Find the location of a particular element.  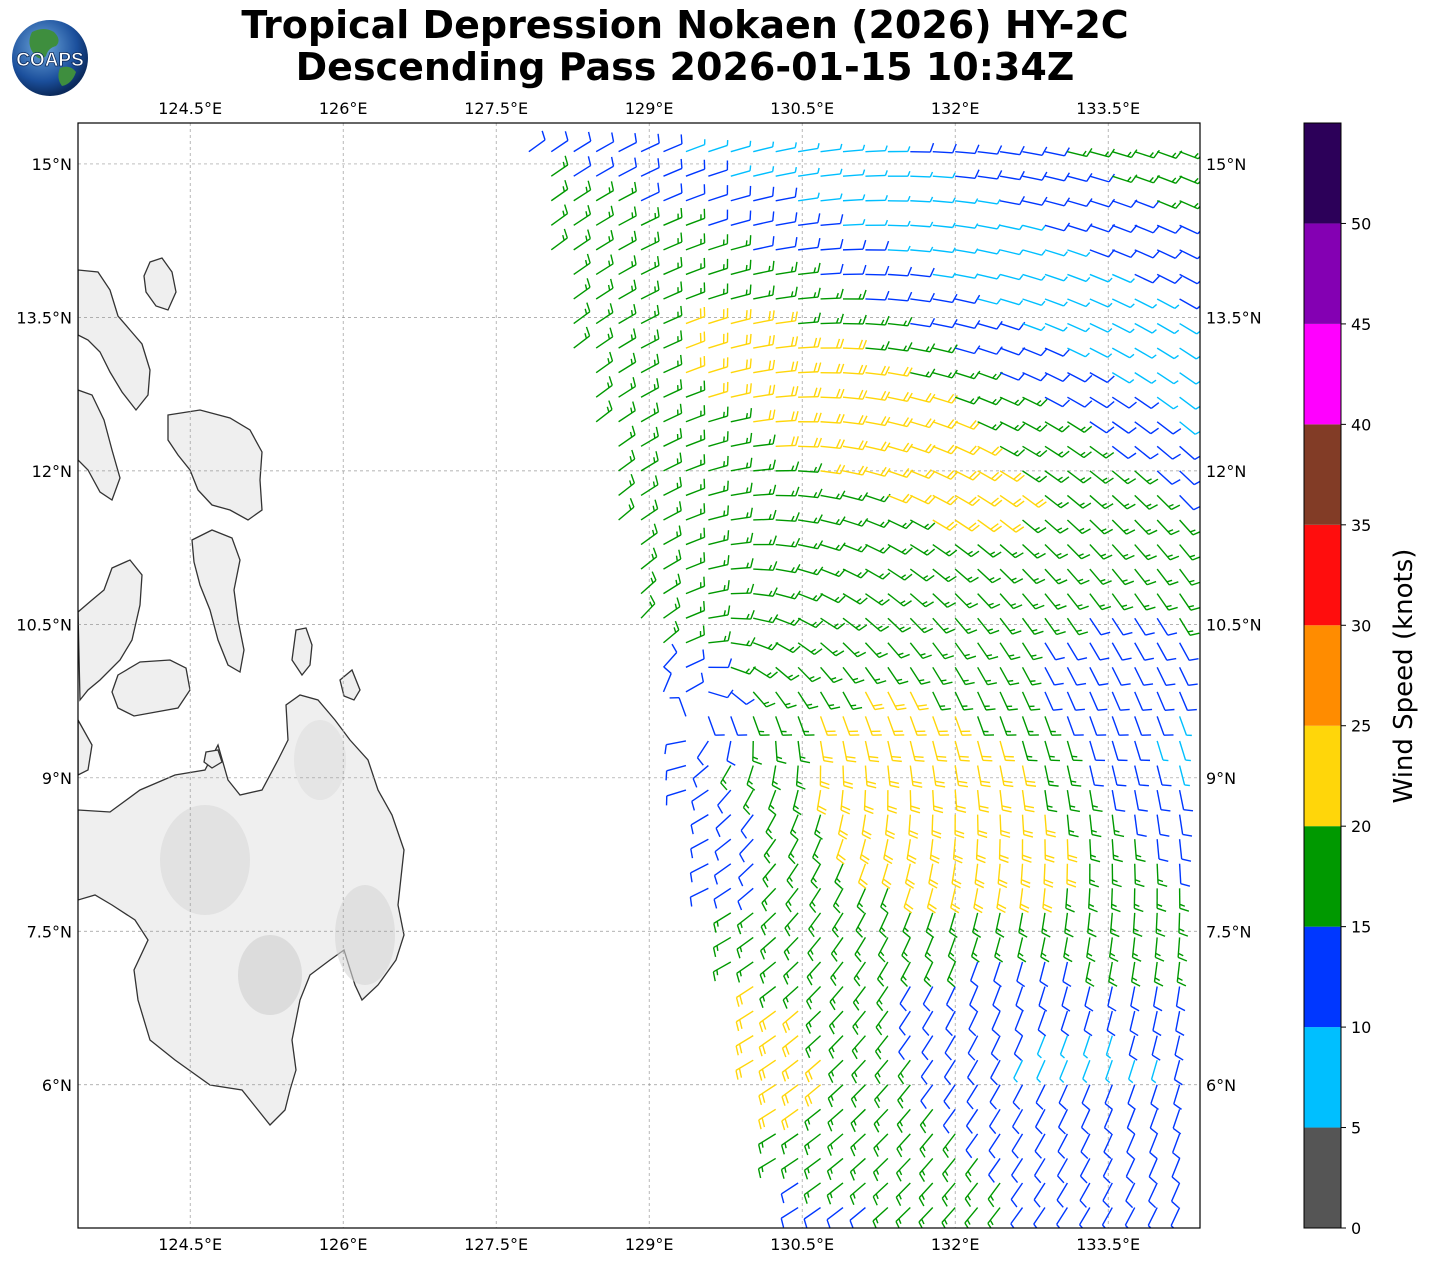

terrain-shade is located at coordinates (365, 935).